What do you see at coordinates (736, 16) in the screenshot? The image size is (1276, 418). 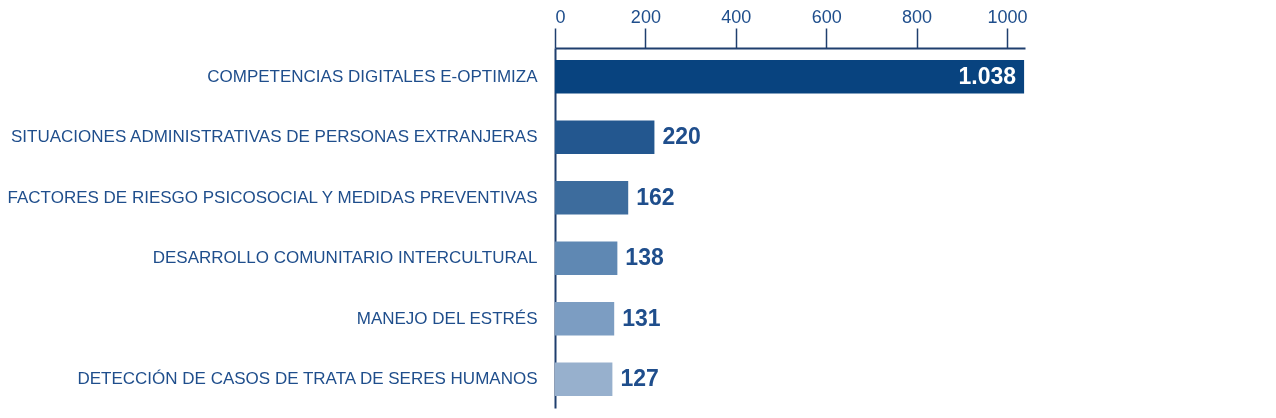 I see `x-tick-label: 400` at bounding box center [736, 16].